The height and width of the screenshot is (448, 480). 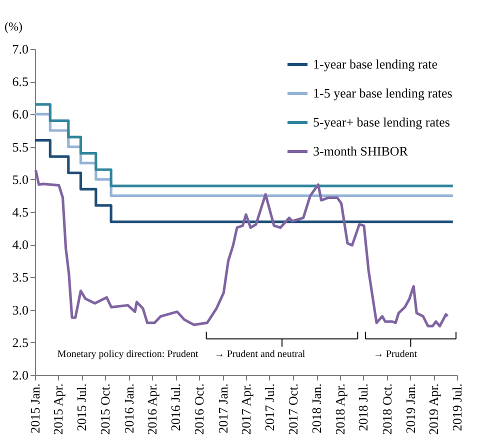 What do you see at coordinates (363, 408) in the screenshot?
I see `x-tick-label: 2018 Jul.` at bounding box center [363, 408].